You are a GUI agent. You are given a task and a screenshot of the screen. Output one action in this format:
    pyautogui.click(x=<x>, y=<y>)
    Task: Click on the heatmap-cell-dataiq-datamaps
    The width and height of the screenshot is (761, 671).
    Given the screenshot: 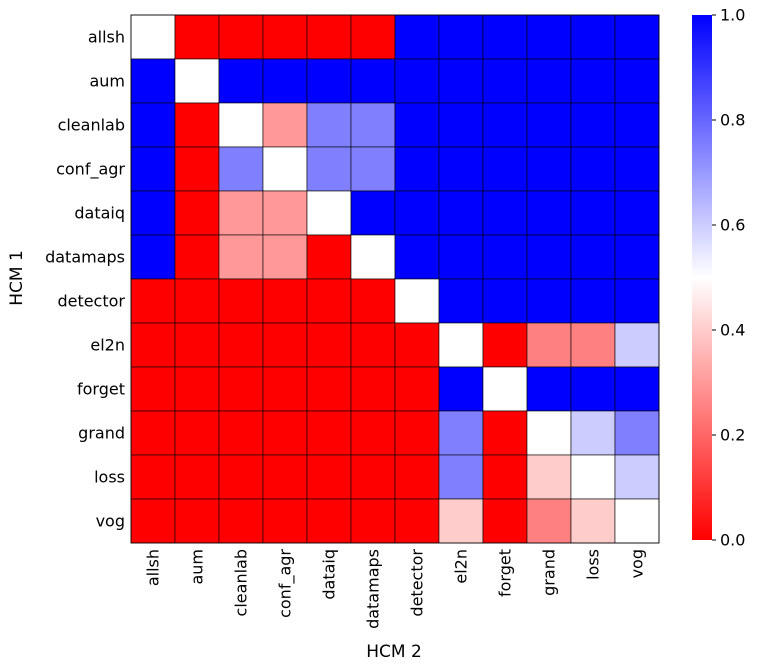 What is the action you would take?
    pyautogui.click(x=373, y=213)
    